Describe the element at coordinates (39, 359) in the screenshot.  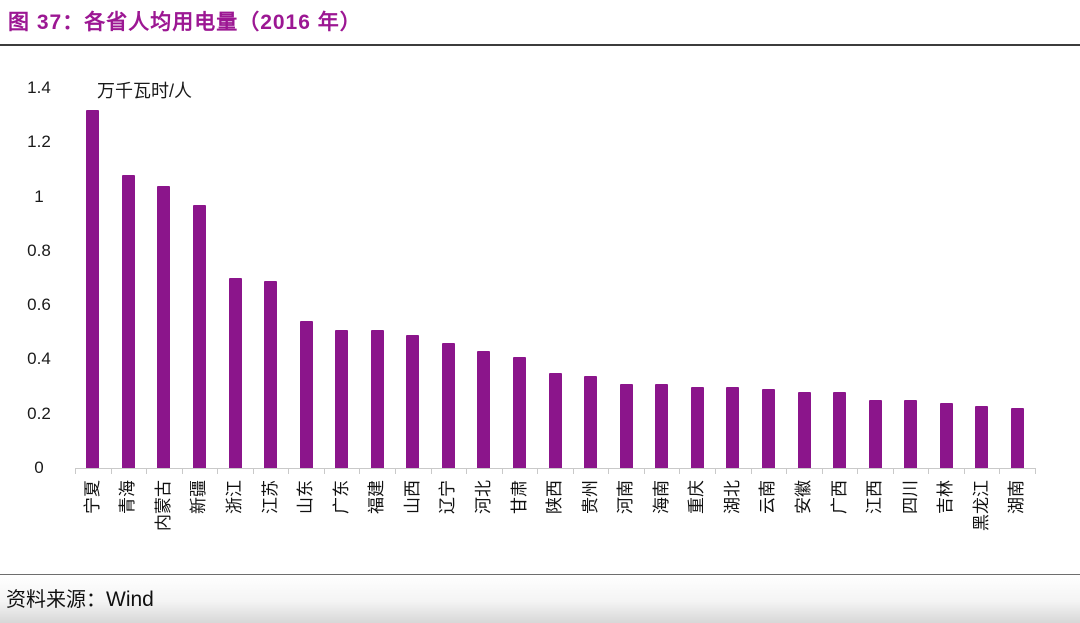
I see `y-tick-label: 0.4` at that location.